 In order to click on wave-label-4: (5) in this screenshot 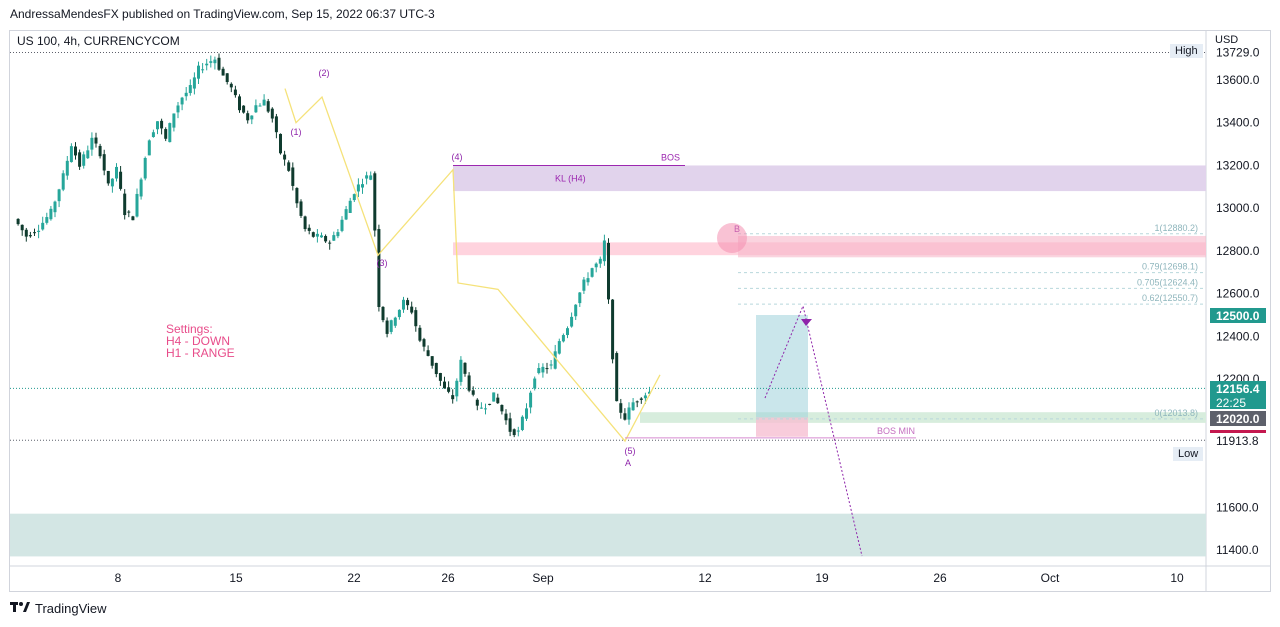, I will do `click(630, 451)`.